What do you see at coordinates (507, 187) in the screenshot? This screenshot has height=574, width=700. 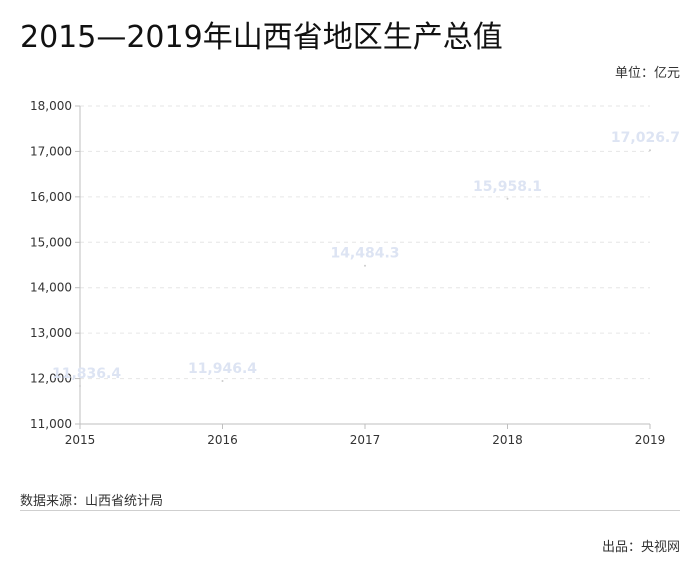 I see `data-label: 15,958.1` at bounding box center [507, 187].